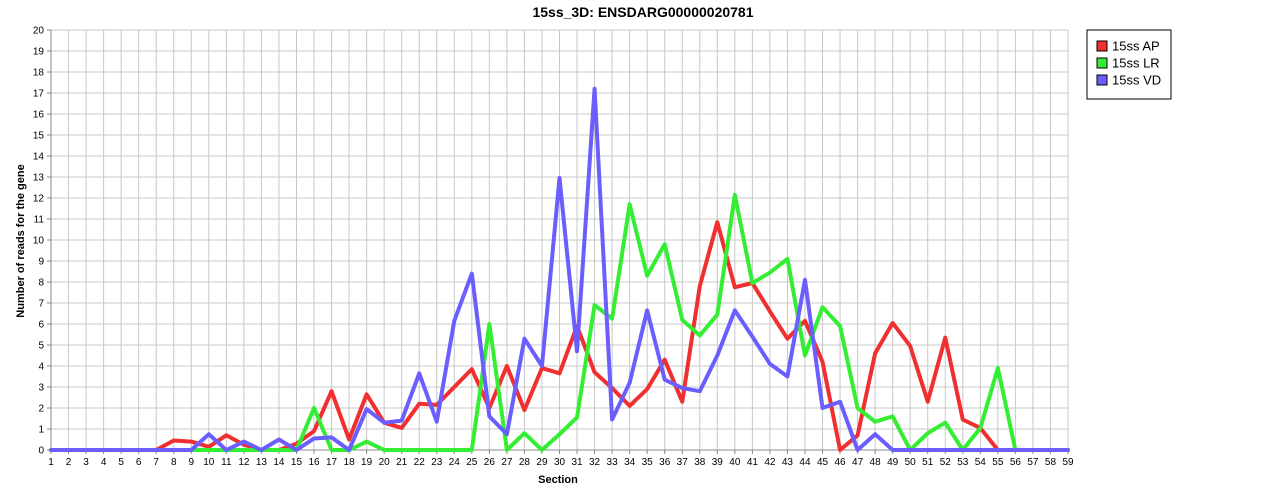 The image size is (1287, 500). Describe the element at coordinates (558, 480) in the screenshot. I see `x-axis-label: Section` at that location.